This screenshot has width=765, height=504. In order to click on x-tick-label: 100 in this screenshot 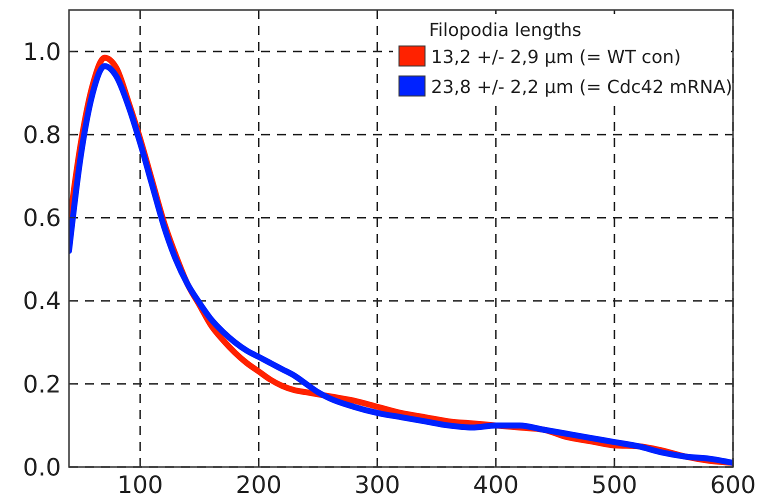, I will do `click(140, 485)`.